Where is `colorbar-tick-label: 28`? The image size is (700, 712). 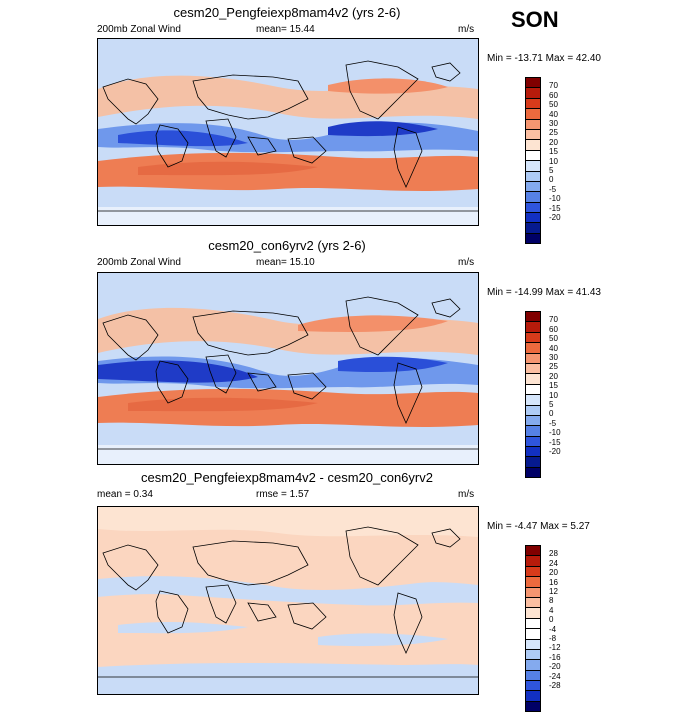 colorbar-tick-label: 28 is located at coordinates (553, 554).